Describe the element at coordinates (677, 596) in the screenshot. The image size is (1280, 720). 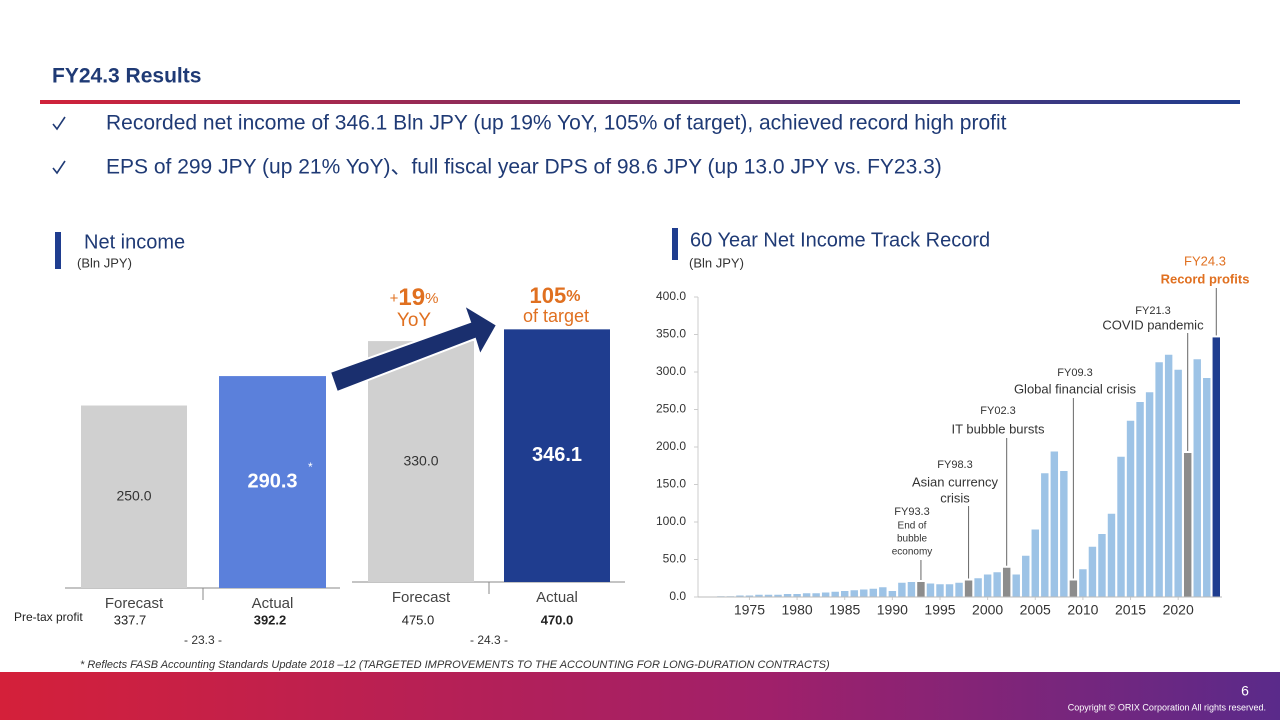
I see `y-tick-label: 0.0` at that location.